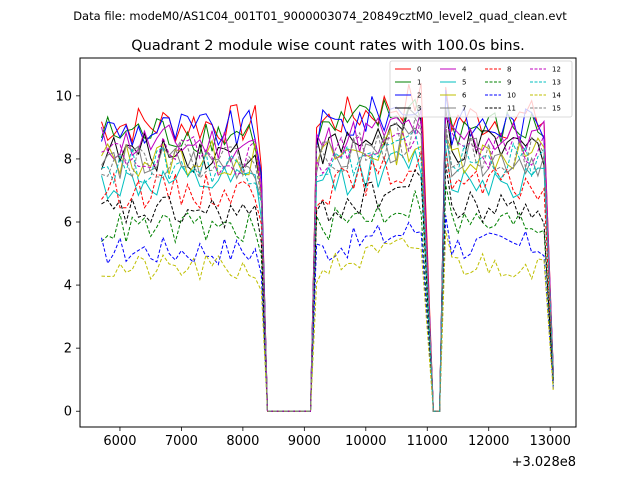 The width and height of the screenshot is (640, 480). What do you see at coordinates (556, 96) in the screenshot?
I see `legend-label-14: 14` at bounding box center [556, 96].